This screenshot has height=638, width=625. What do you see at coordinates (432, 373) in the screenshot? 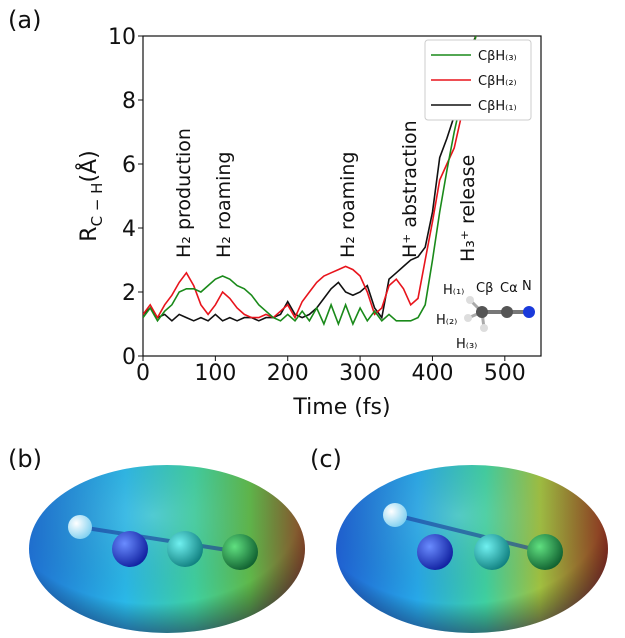
I see `x-tick-label: 400` at bounding box center [432, 373].